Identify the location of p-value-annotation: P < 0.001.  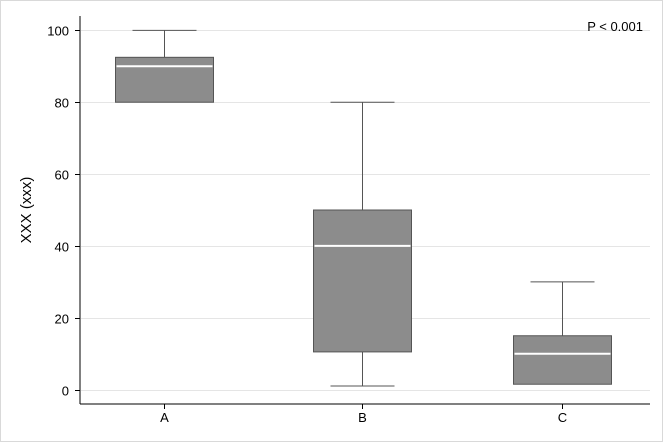
(615, 26).